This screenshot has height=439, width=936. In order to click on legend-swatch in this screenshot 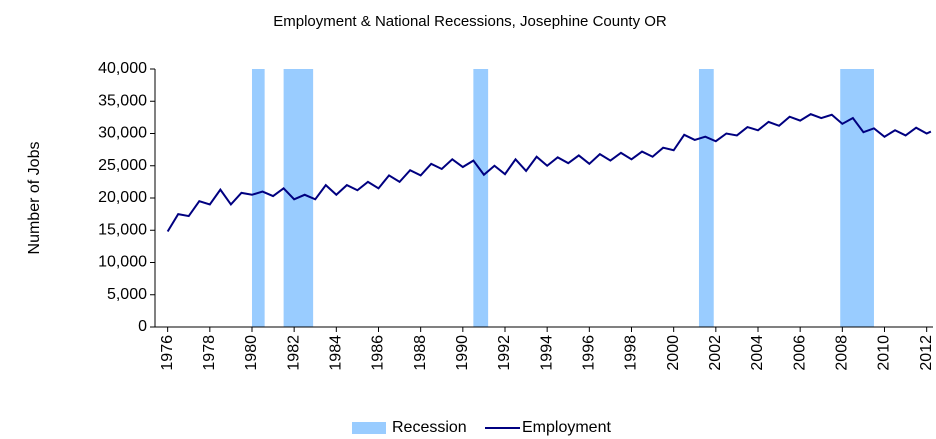, I will do `click(369, 428)`.